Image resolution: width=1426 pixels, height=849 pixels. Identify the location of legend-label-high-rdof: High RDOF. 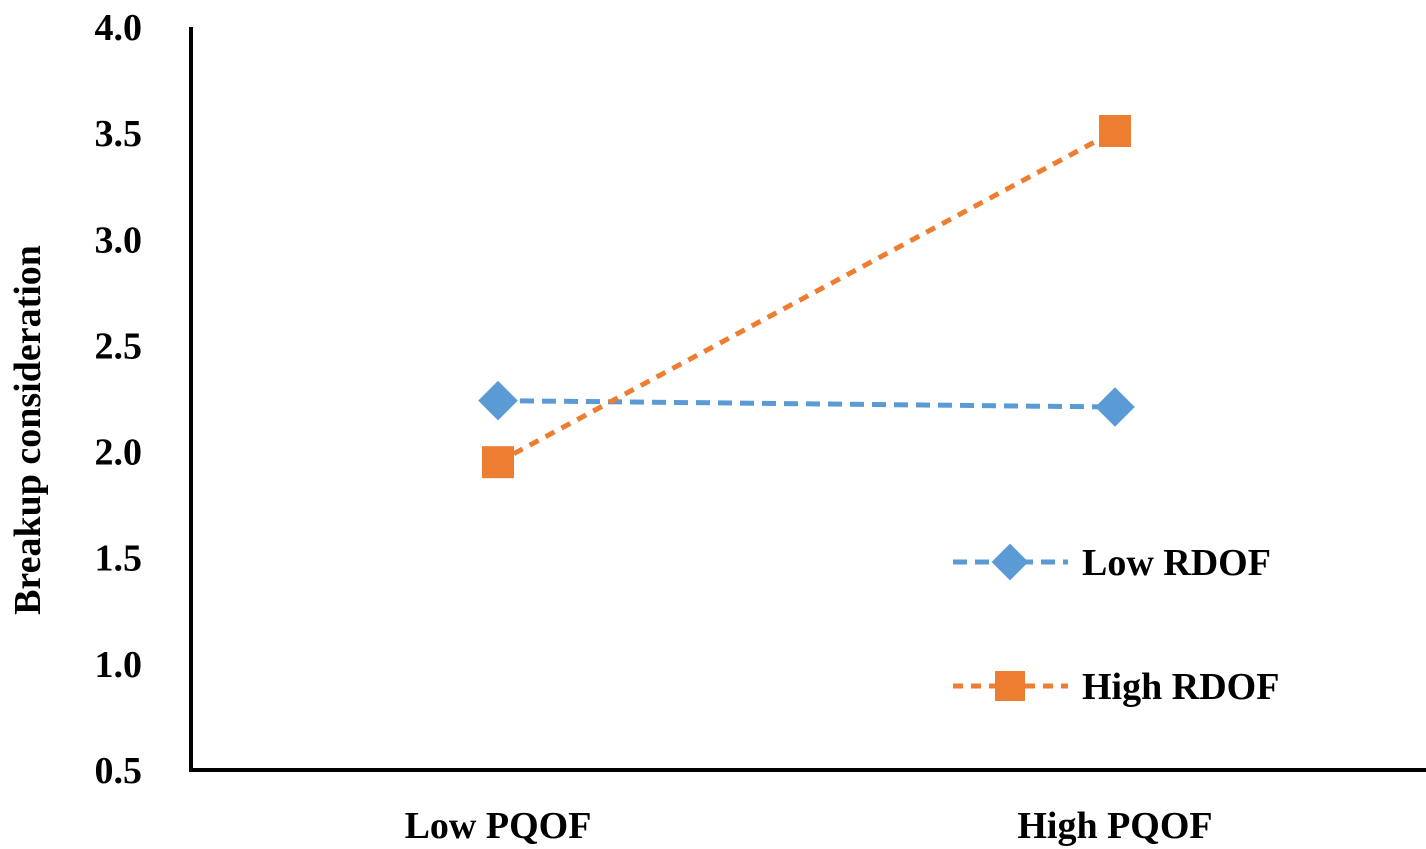
(1180, 687).